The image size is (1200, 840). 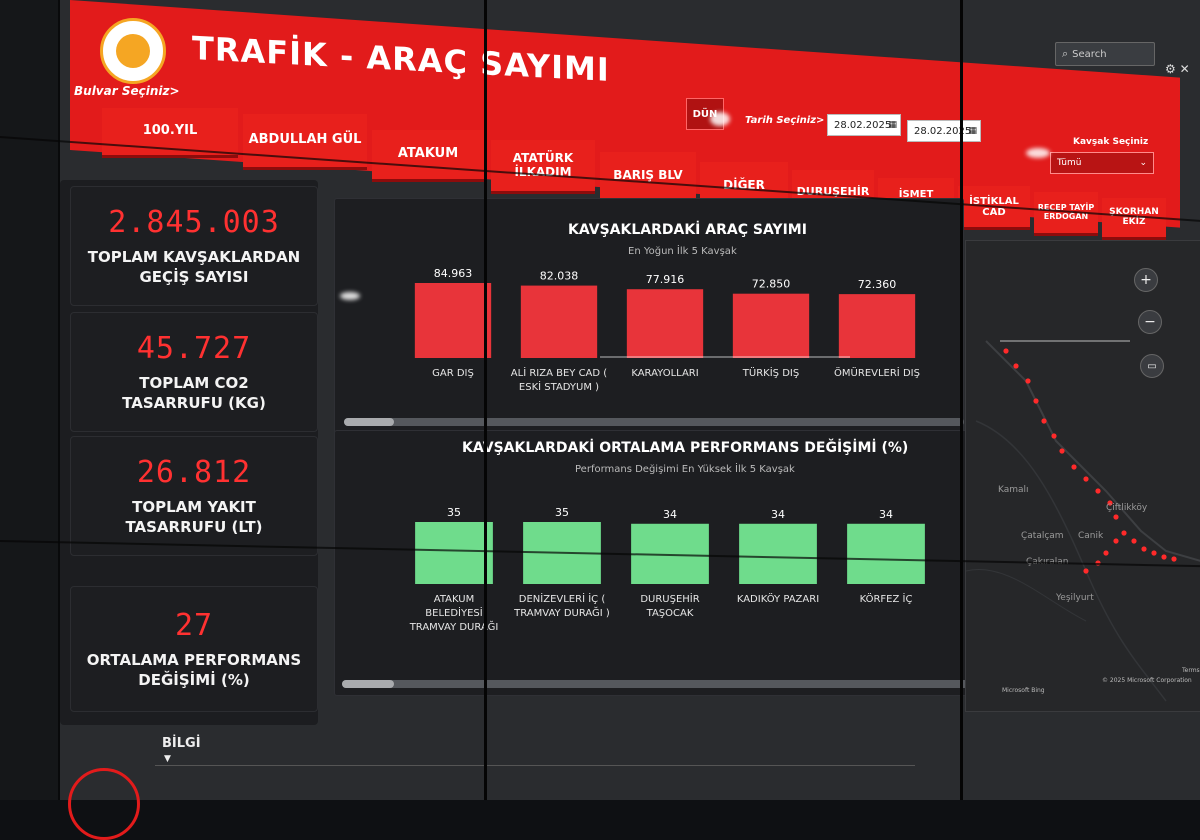 I want to click on search-input: ⌕ Search, so click(x=1105, y=54).